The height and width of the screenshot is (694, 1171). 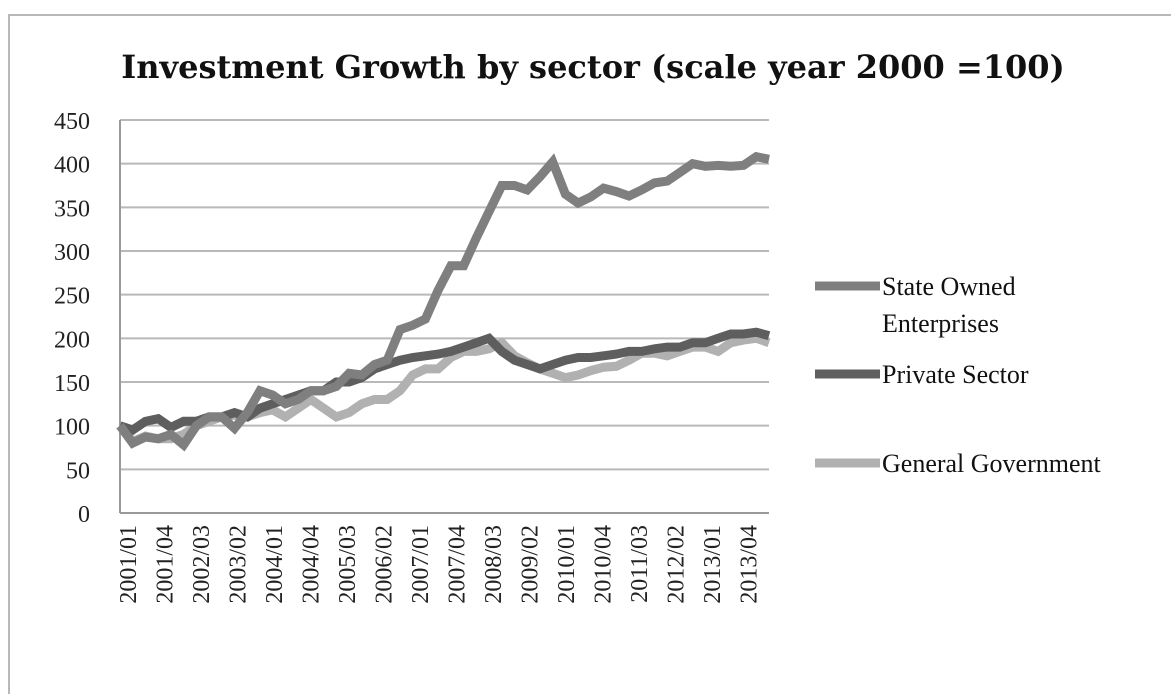 What do you see at coordinates (72, 122) in the screenshot?
I see `y-tick-label: 450` at bounding box center [72, 122].